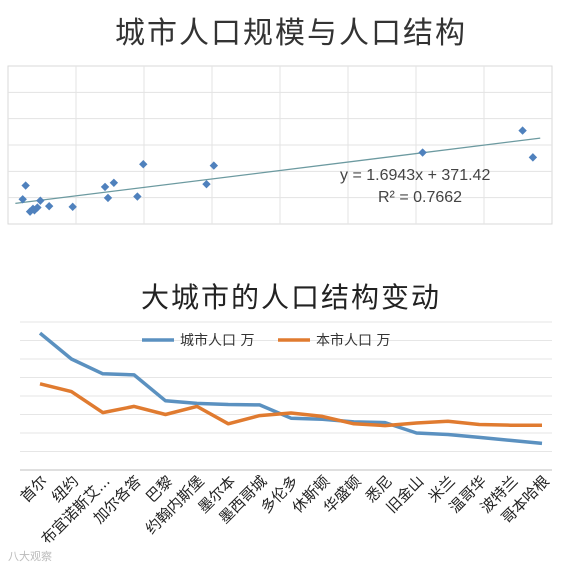 This screenshot has width=582, height=569. Describe the element at coordinates (217, 340) in the screenshot. I see `legend-label-1: 城市人口 万` at that location.